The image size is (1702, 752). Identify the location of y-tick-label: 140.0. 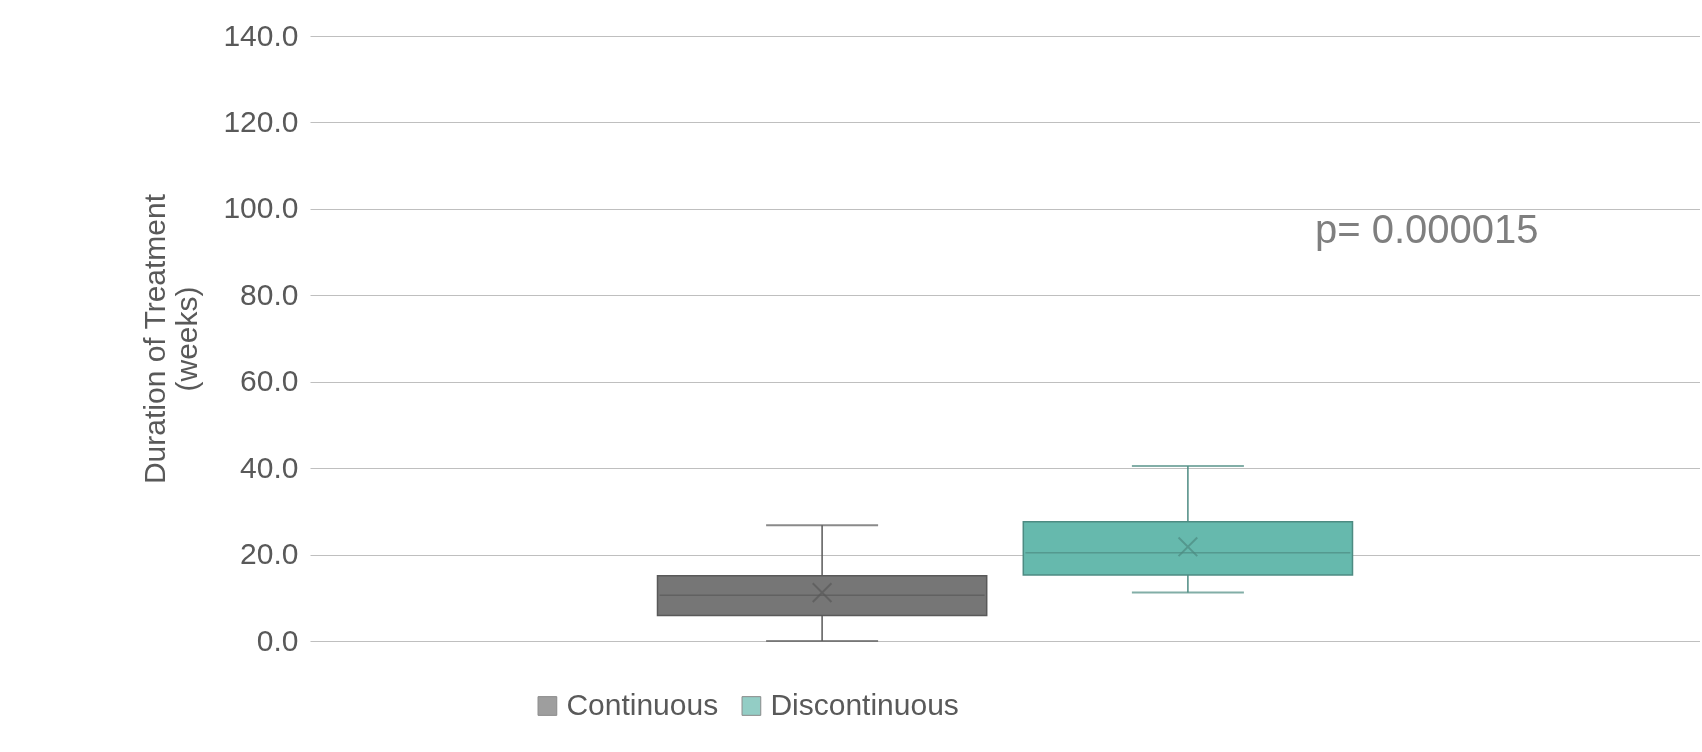
(261, 35).